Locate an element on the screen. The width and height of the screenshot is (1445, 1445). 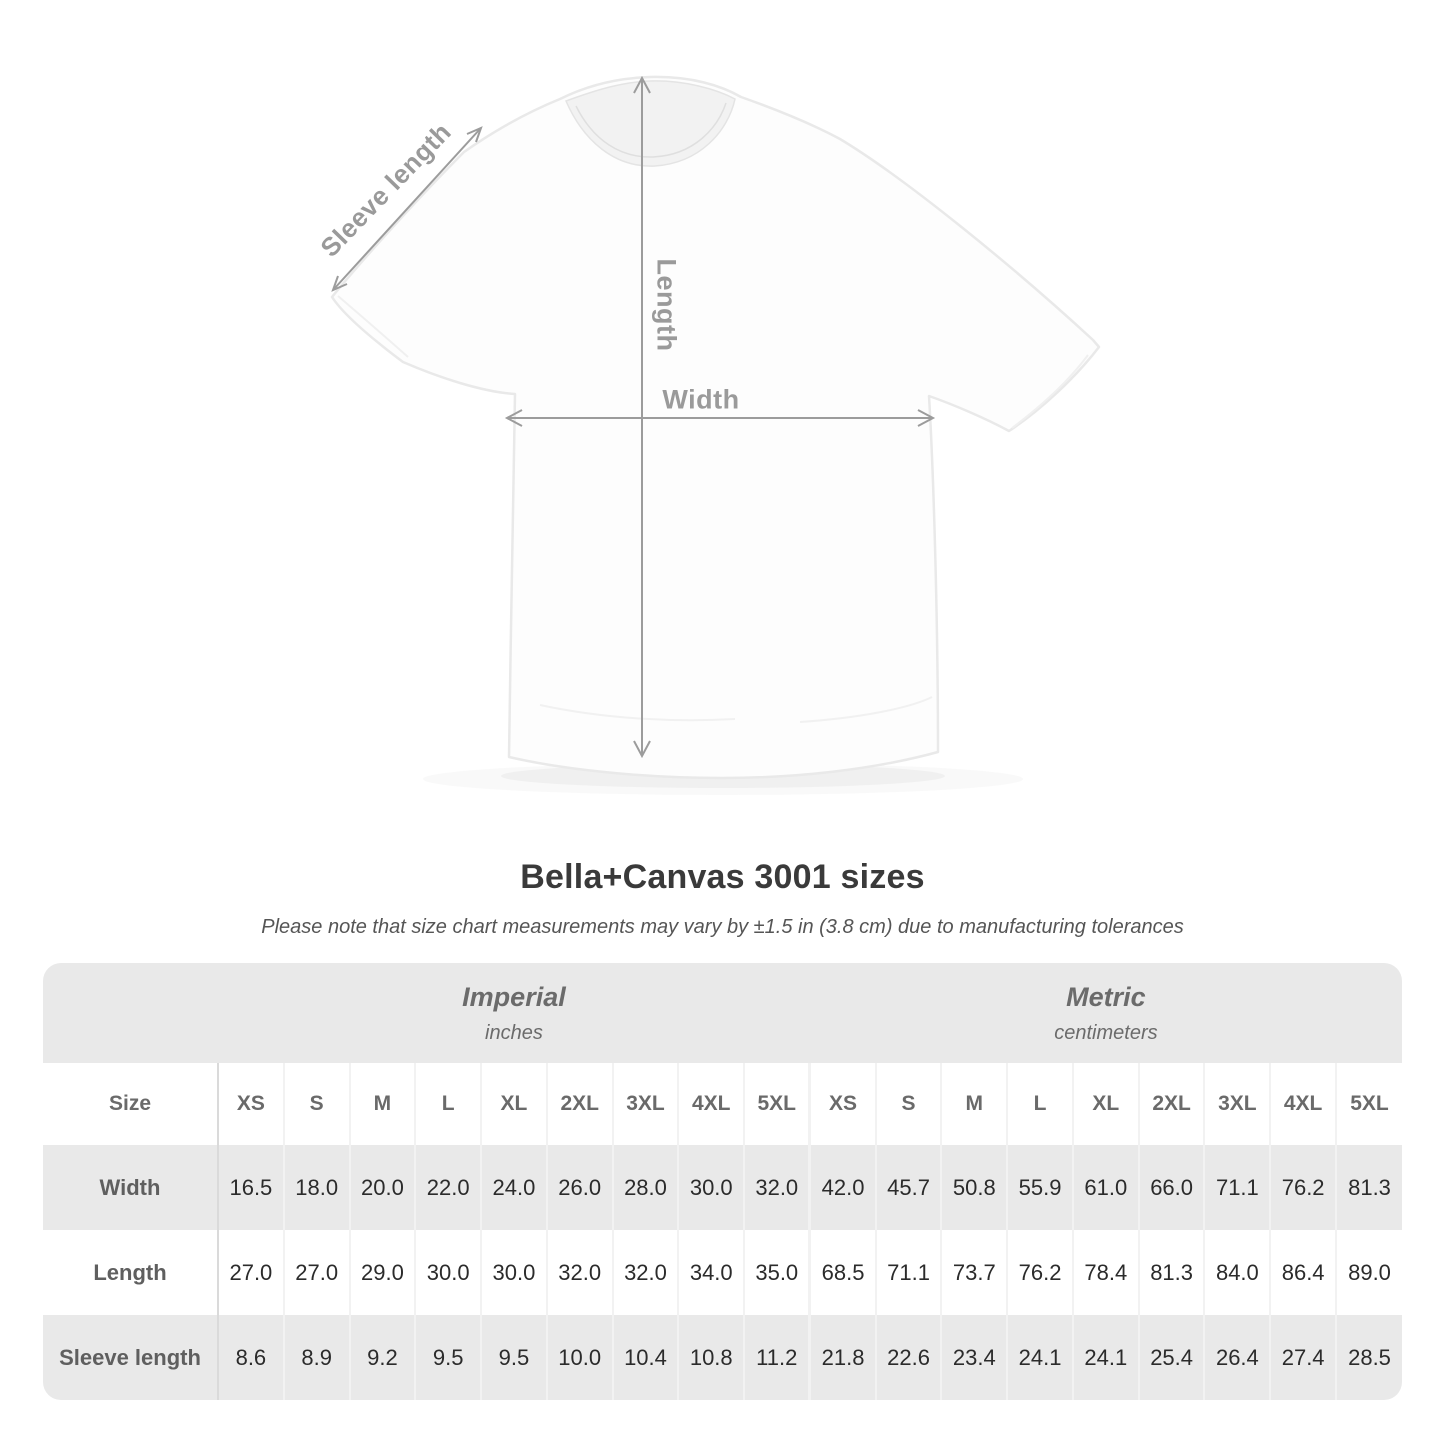
imperial-unit: inches is located at coordinates (514, 1032).